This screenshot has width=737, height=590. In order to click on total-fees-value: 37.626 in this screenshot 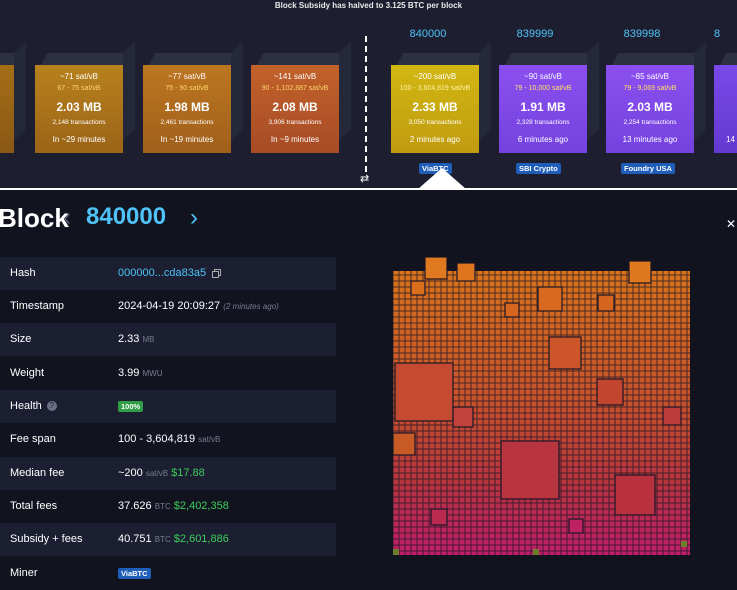, I will do `click(135, 506)`.